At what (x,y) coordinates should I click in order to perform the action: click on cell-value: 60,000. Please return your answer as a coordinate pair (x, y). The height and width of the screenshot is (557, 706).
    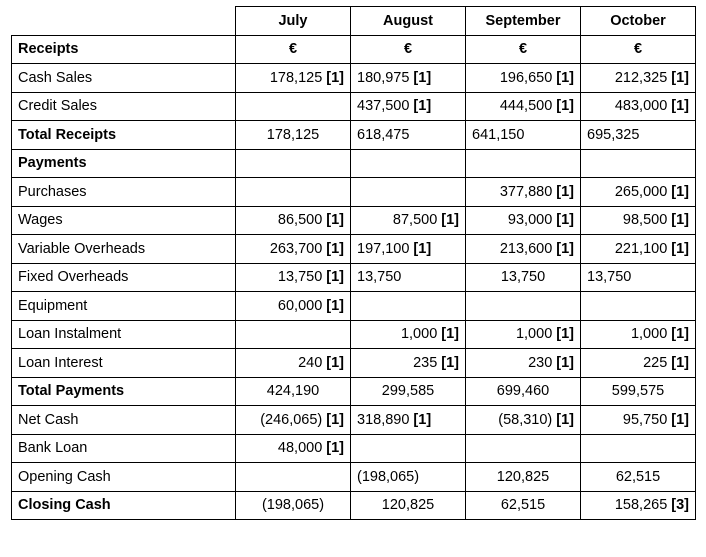
    Looking at the image, I should click on (300, 305).